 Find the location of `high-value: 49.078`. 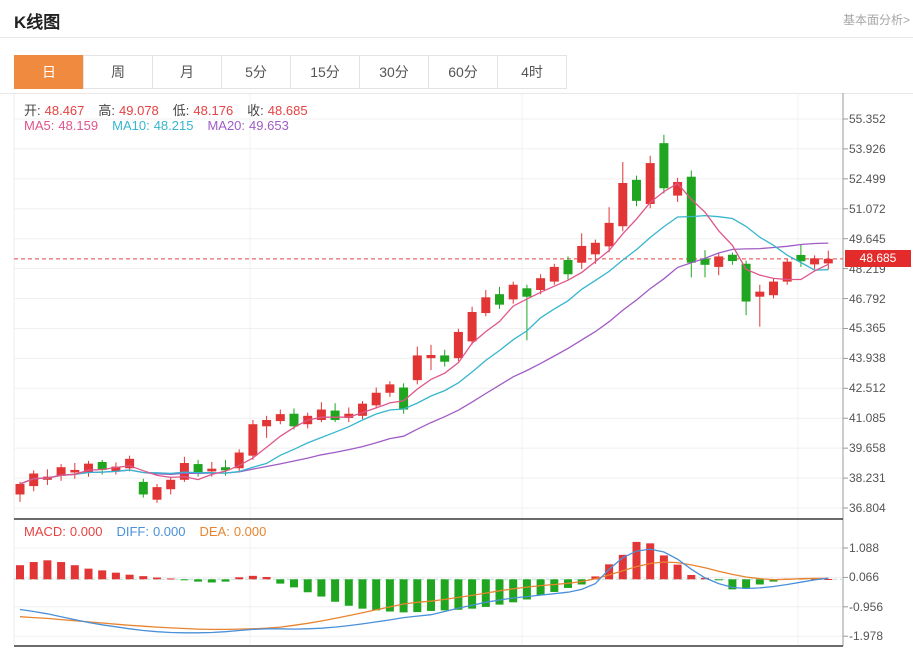

high-value: 49.078 is located at coordinates (139, 110).